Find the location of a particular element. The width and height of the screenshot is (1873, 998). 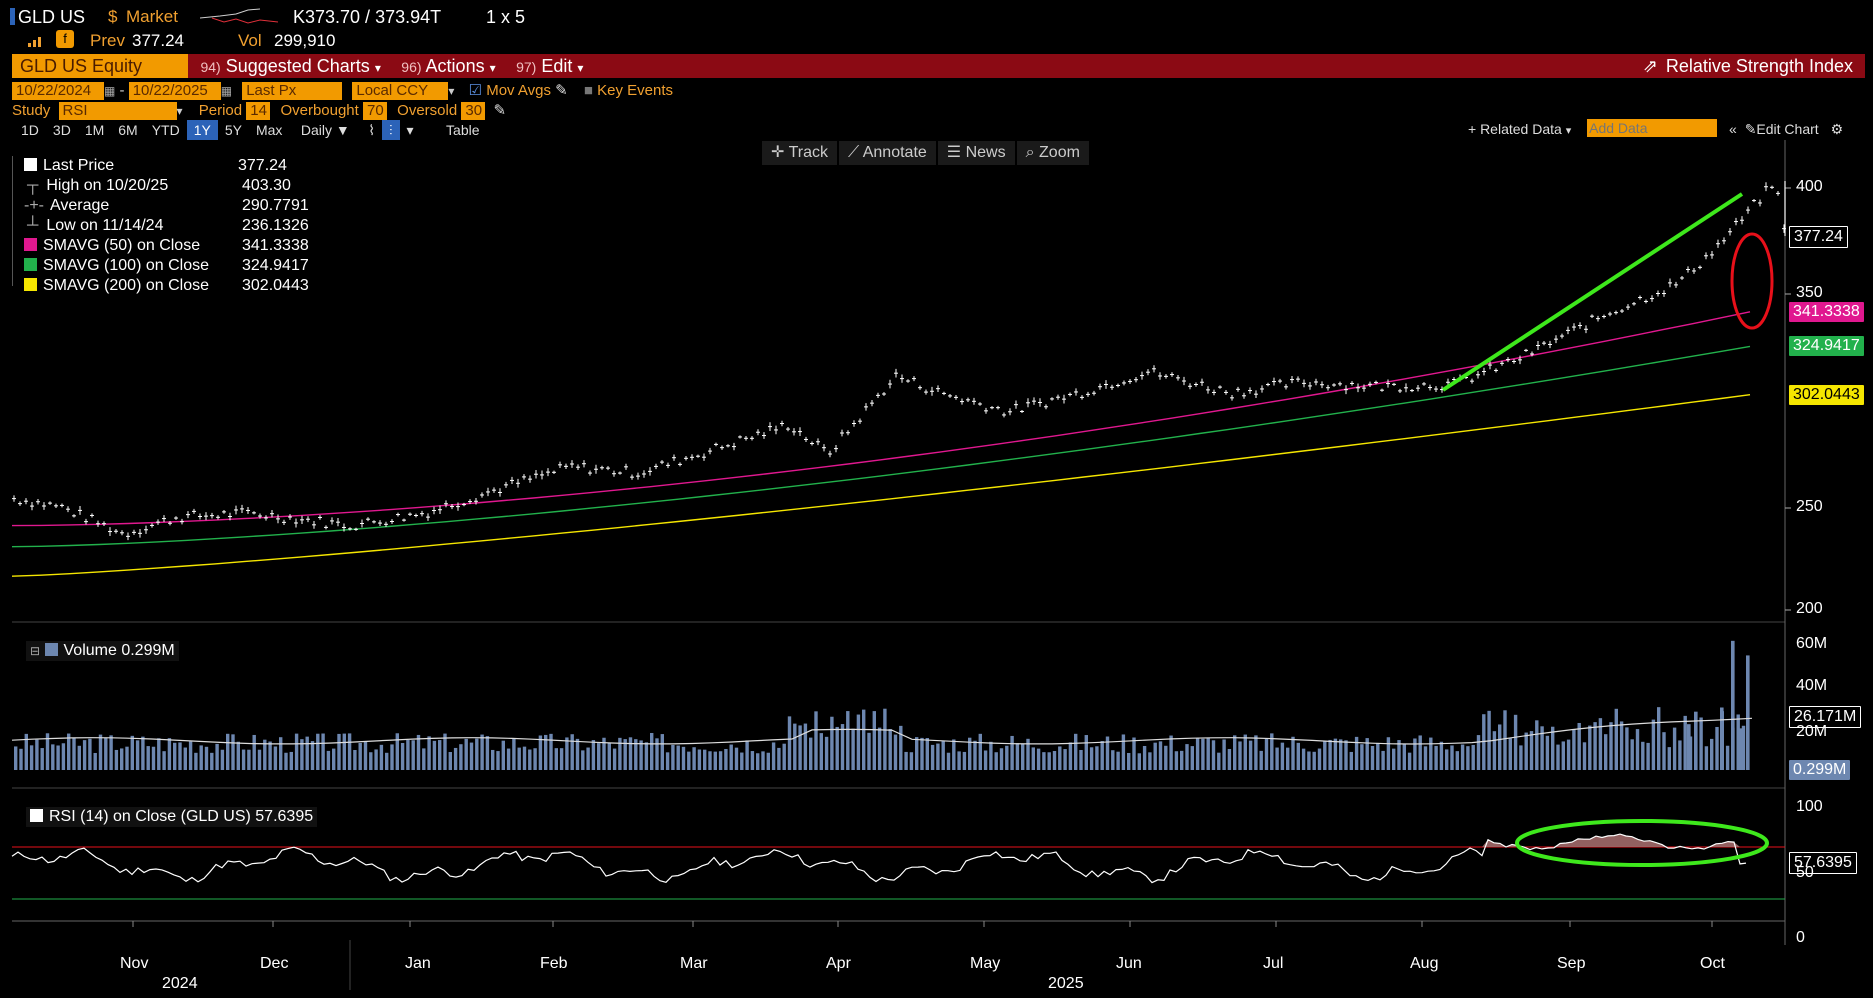

key-events-label: Key Events is located at coordinates (635, 90).